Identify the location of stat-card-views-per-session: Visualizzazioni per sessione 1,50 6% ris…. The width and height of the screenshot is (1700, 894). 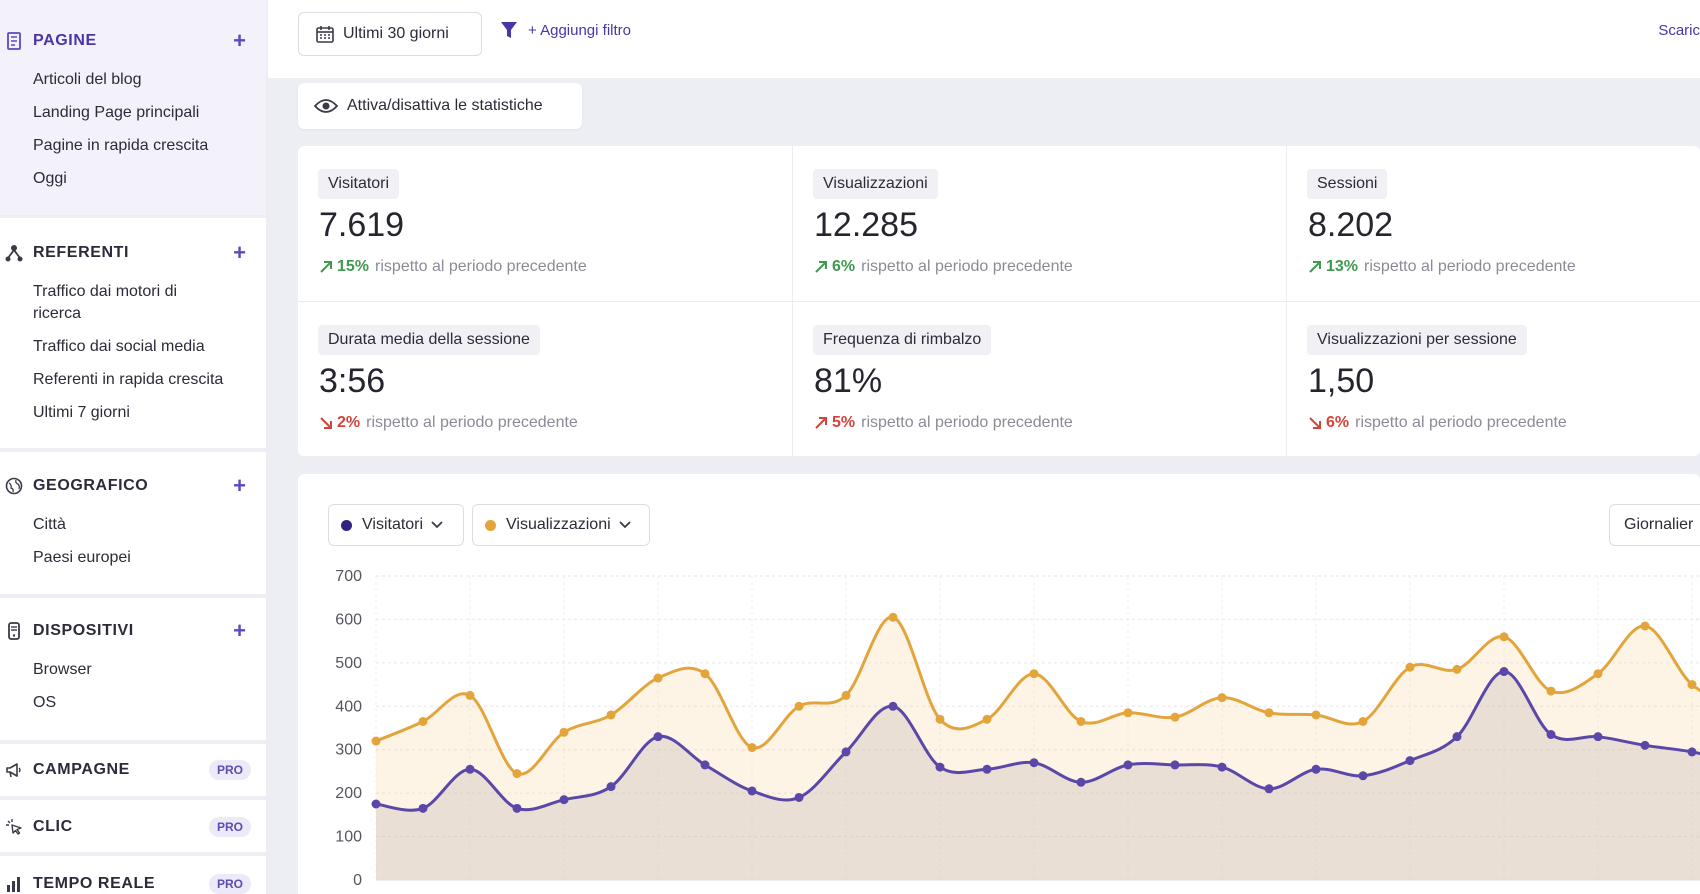
(1493, 378).